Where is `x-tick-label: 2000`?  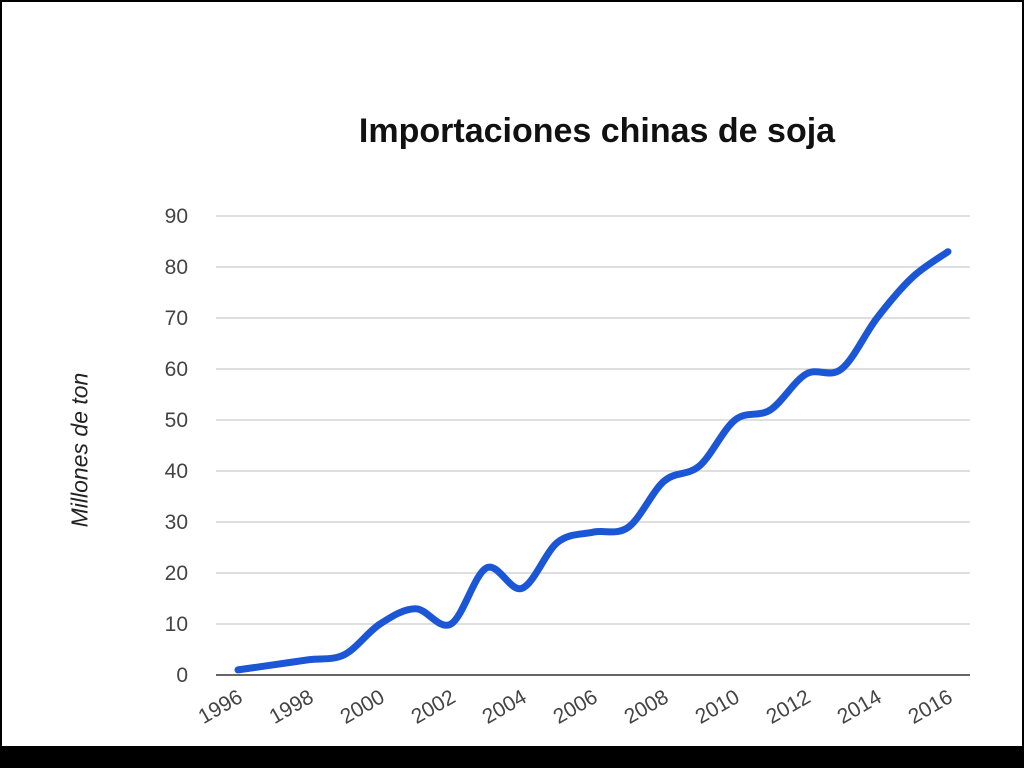 x-tick-label: 2000 is located at coordinates (363, 706).